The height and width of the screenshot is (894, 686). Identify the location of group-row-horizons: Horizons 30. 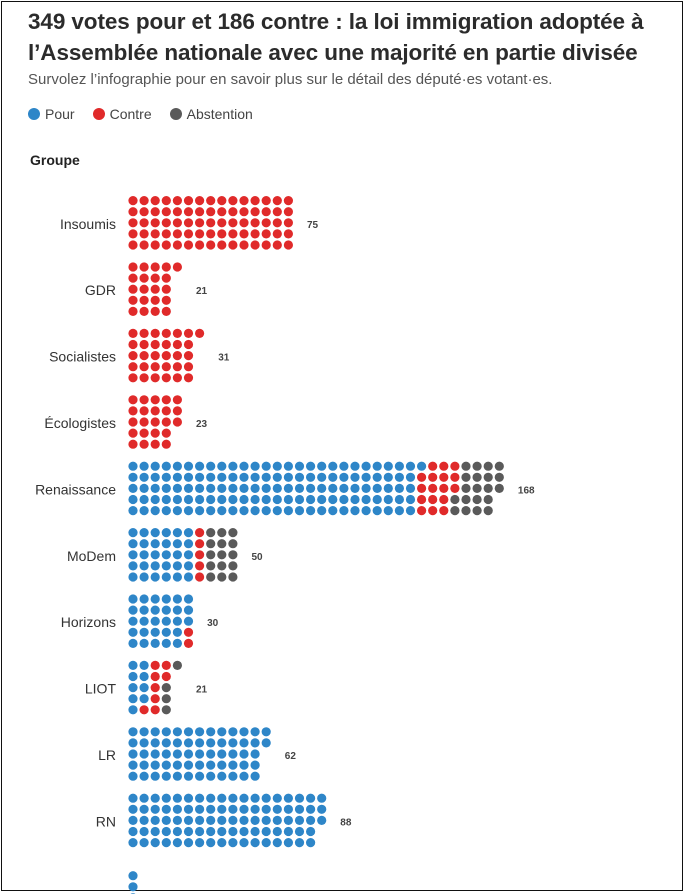
(140, 621).